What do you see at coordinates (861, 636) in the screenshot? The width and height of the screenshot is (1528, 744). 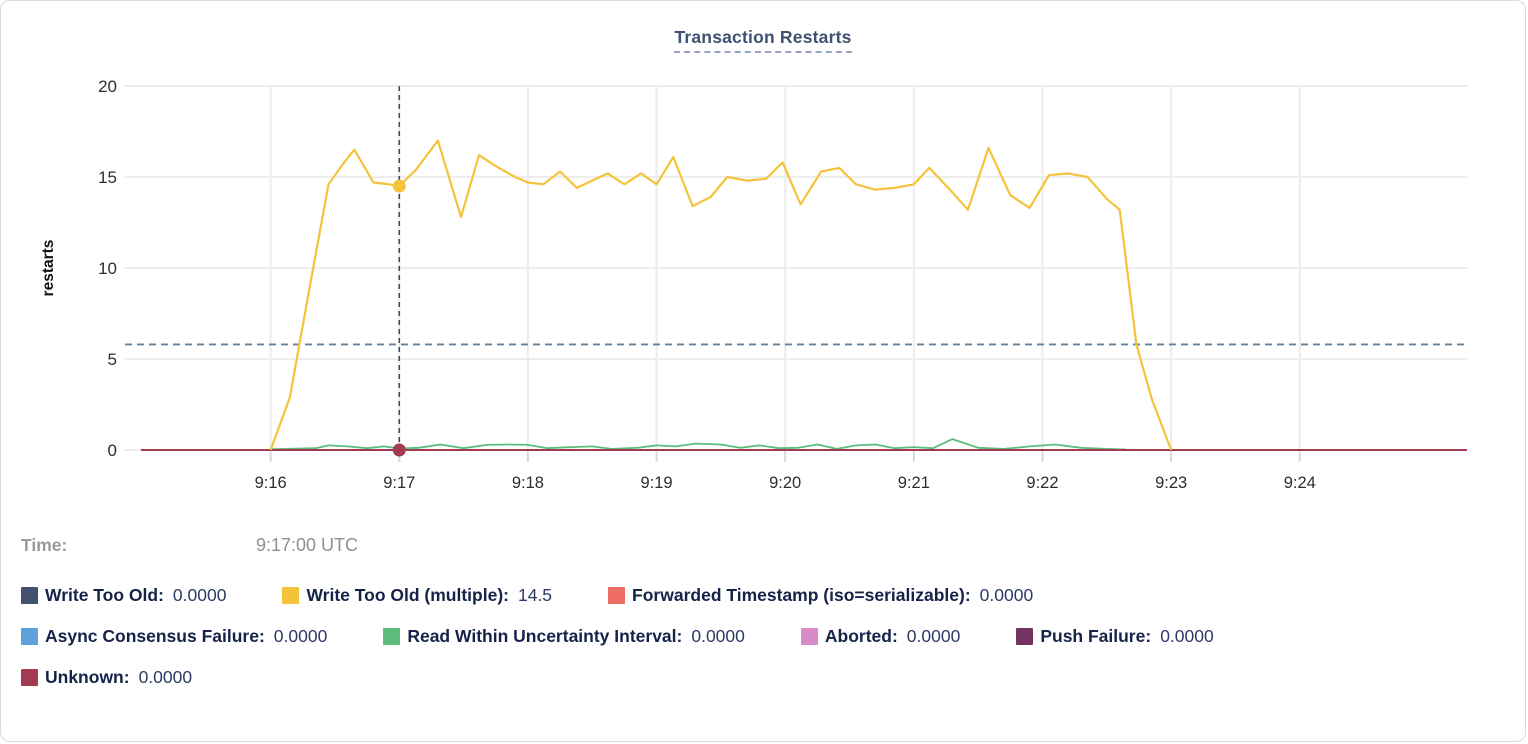 I see `legend-series-label: Aborted:` at bounding box center [861, 636].